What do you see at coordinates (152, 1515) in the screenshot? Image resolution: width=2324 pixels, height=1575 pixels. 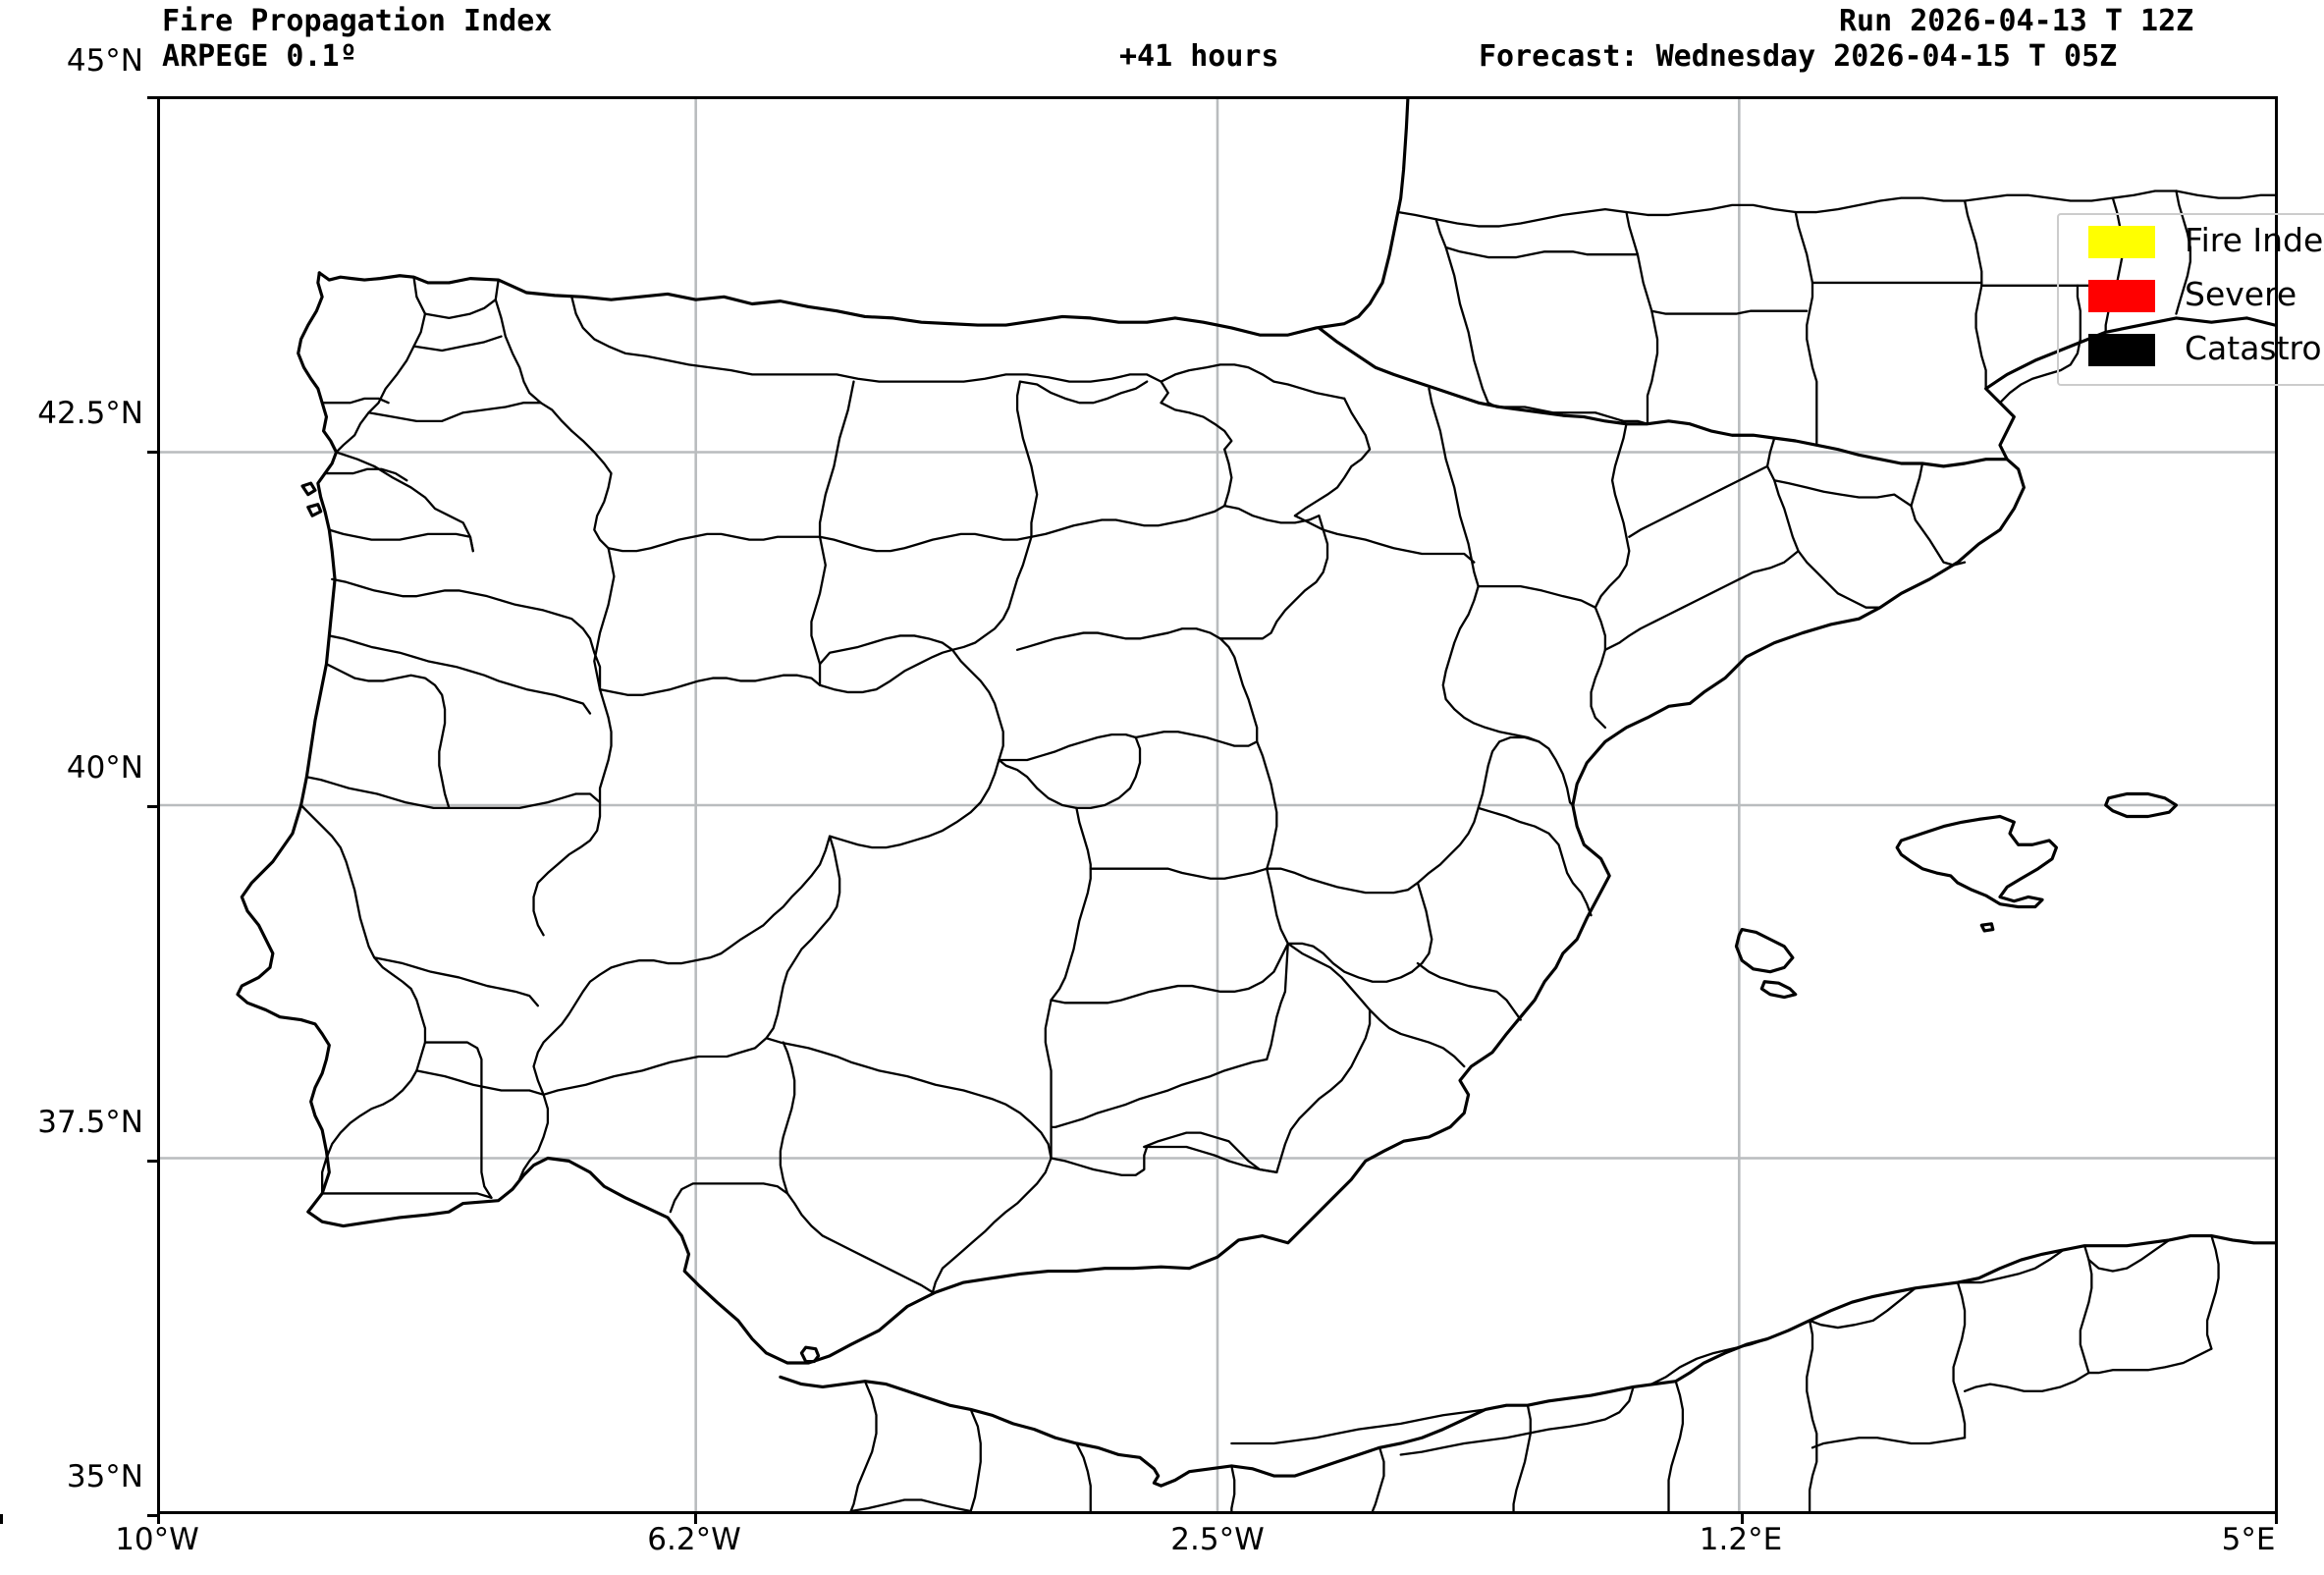 I see `y-tick-mark-35n` at bounding box center [152, 1515].